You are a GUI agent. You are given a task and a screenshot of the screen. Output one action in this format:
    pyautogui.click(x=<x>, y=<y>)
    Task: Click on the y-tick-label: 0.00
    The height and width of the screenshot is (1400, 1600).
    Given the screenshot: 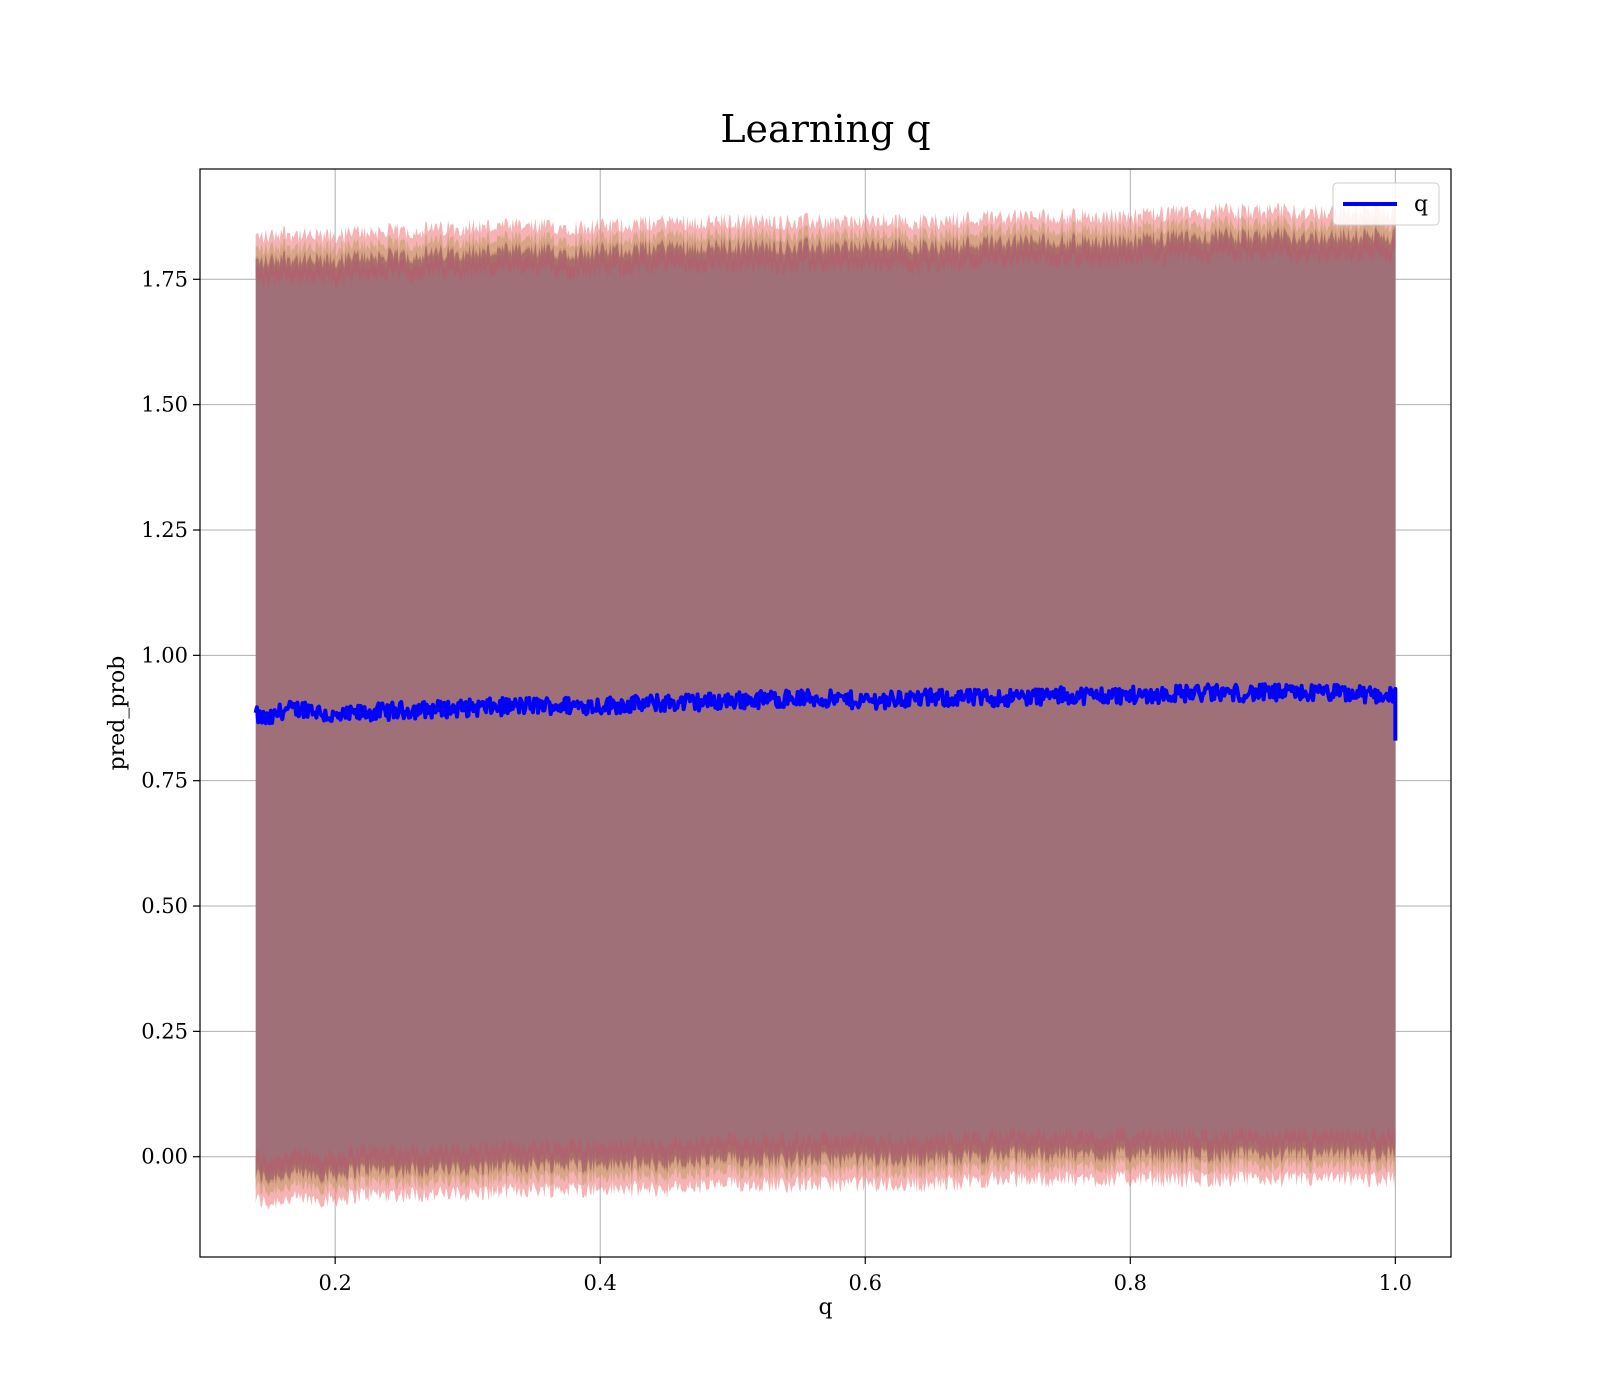 What is the action you would take?
    pyautogui.click(x=164, y=1157)
    